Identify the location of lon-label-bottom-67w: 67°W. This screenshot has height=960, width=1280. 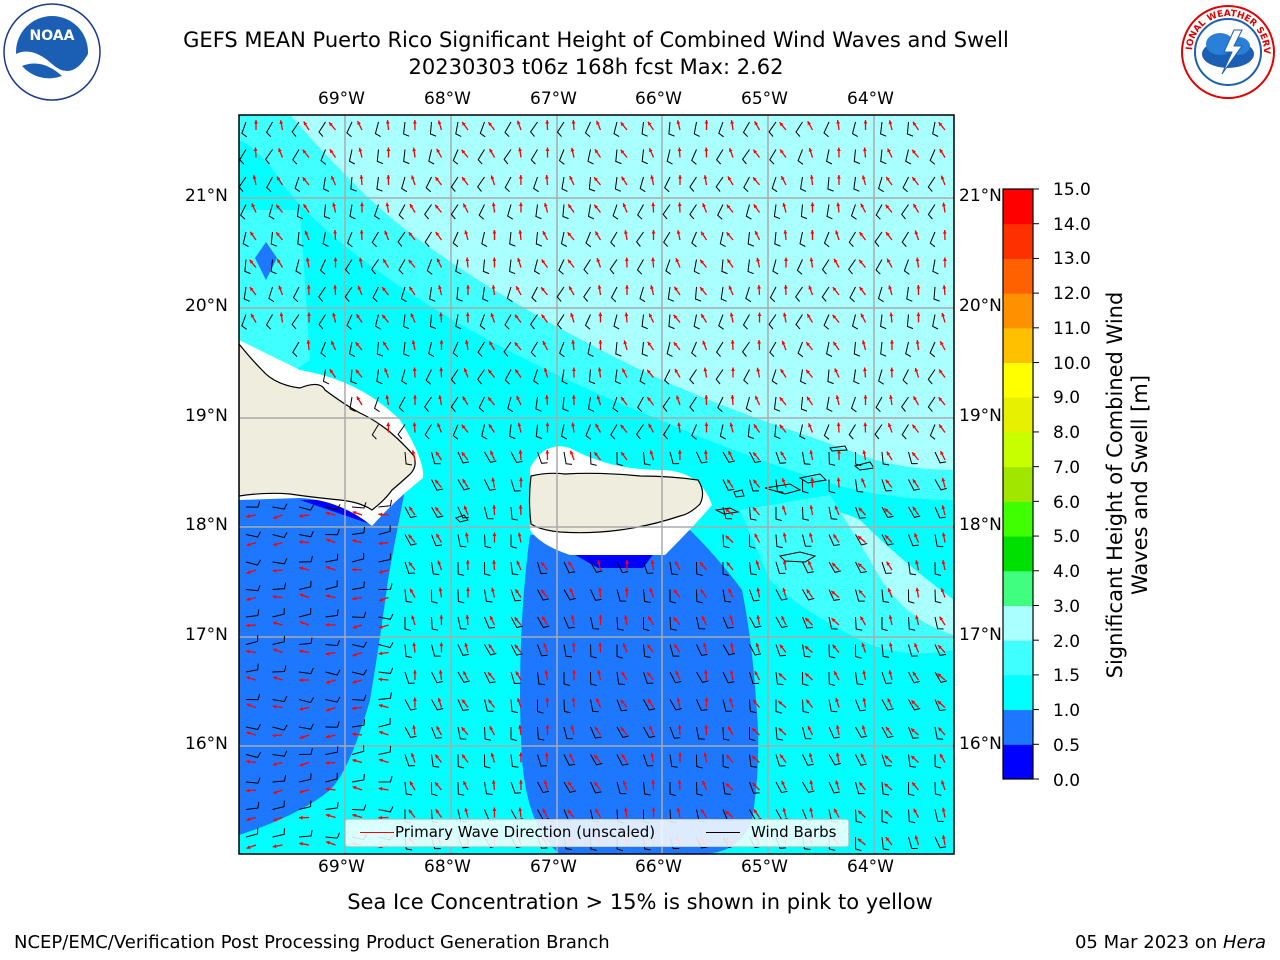
(553, 867).